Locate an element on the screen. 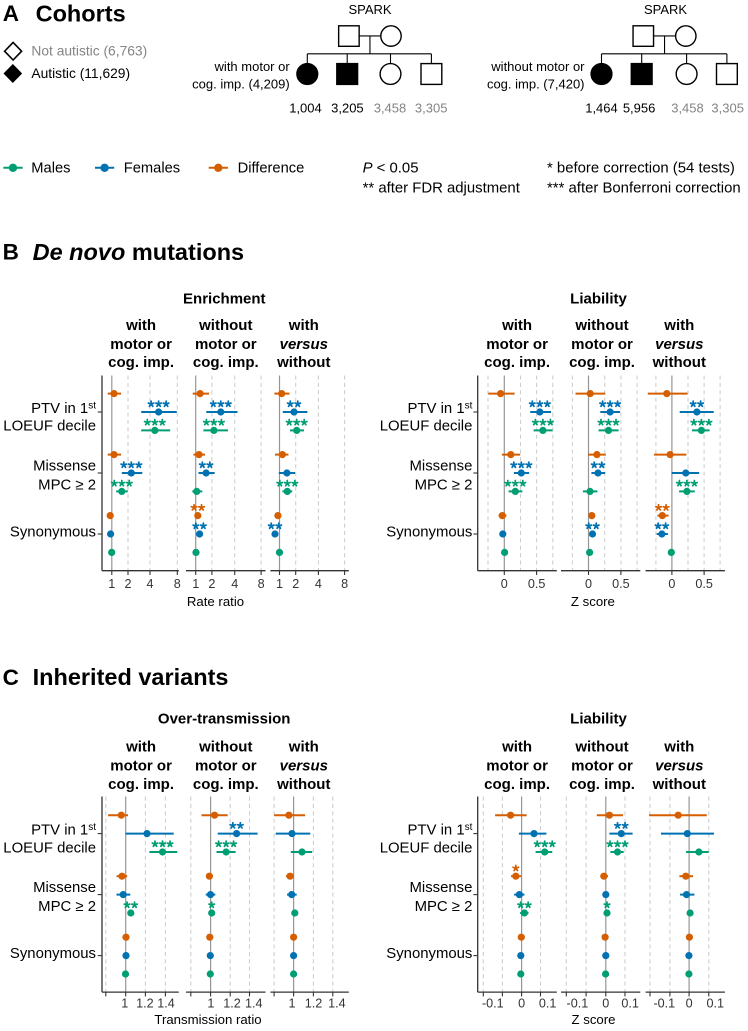 Image resolution: width=748 pixels, height=1031 pixels. svg-text: Enrichment is located at coordinates (224, 298).